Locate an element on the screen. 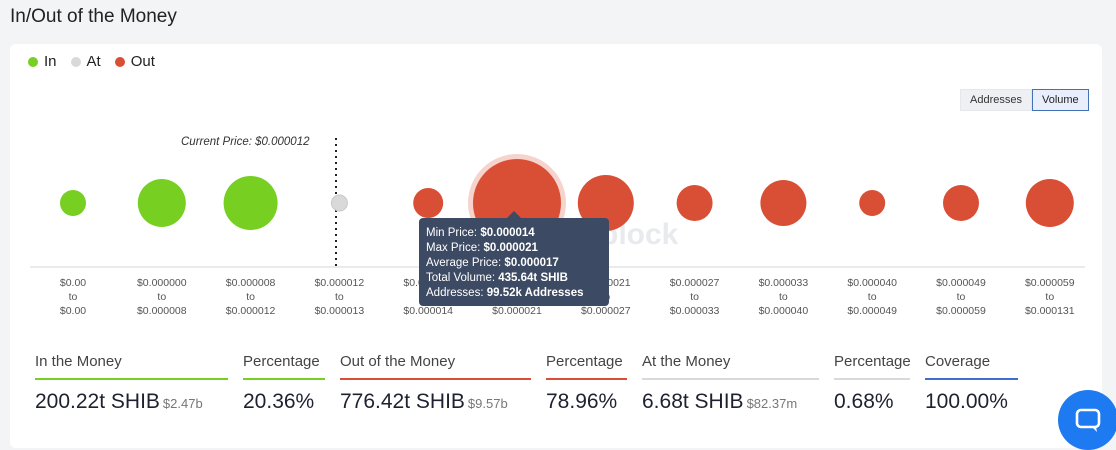 The image size is (1116, 450). tick-from: $0.000008 is located at coordinates (250, 283).